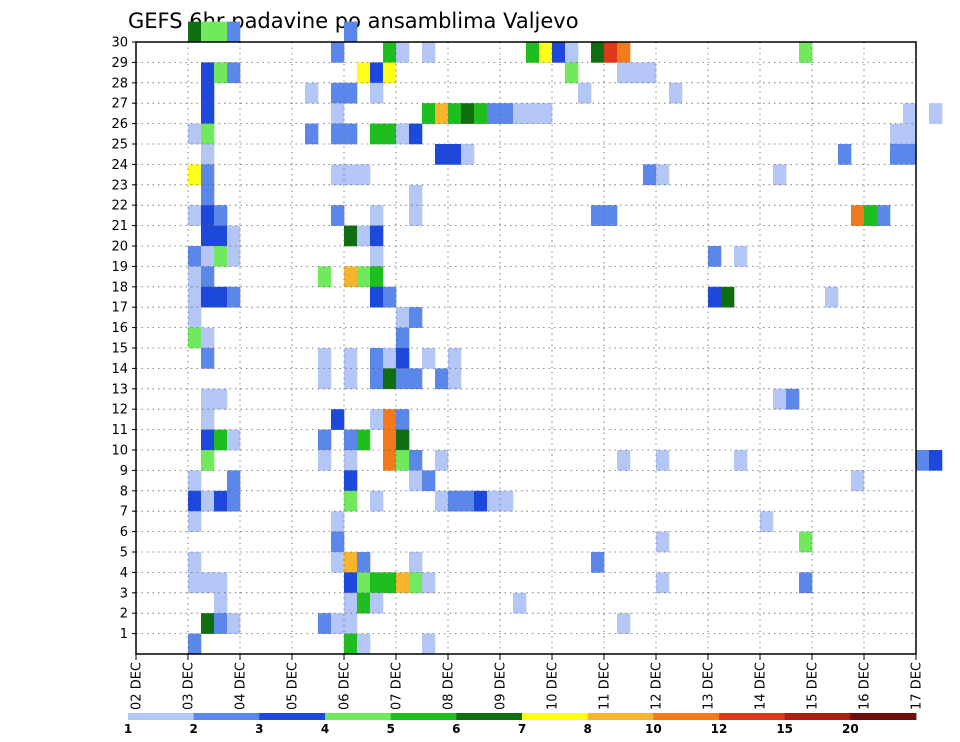 This screenshot has width=960, height=742. Describe the element at coordinates (119, 124) in the screenshot. I see `y-tick-label: 26` at that location.